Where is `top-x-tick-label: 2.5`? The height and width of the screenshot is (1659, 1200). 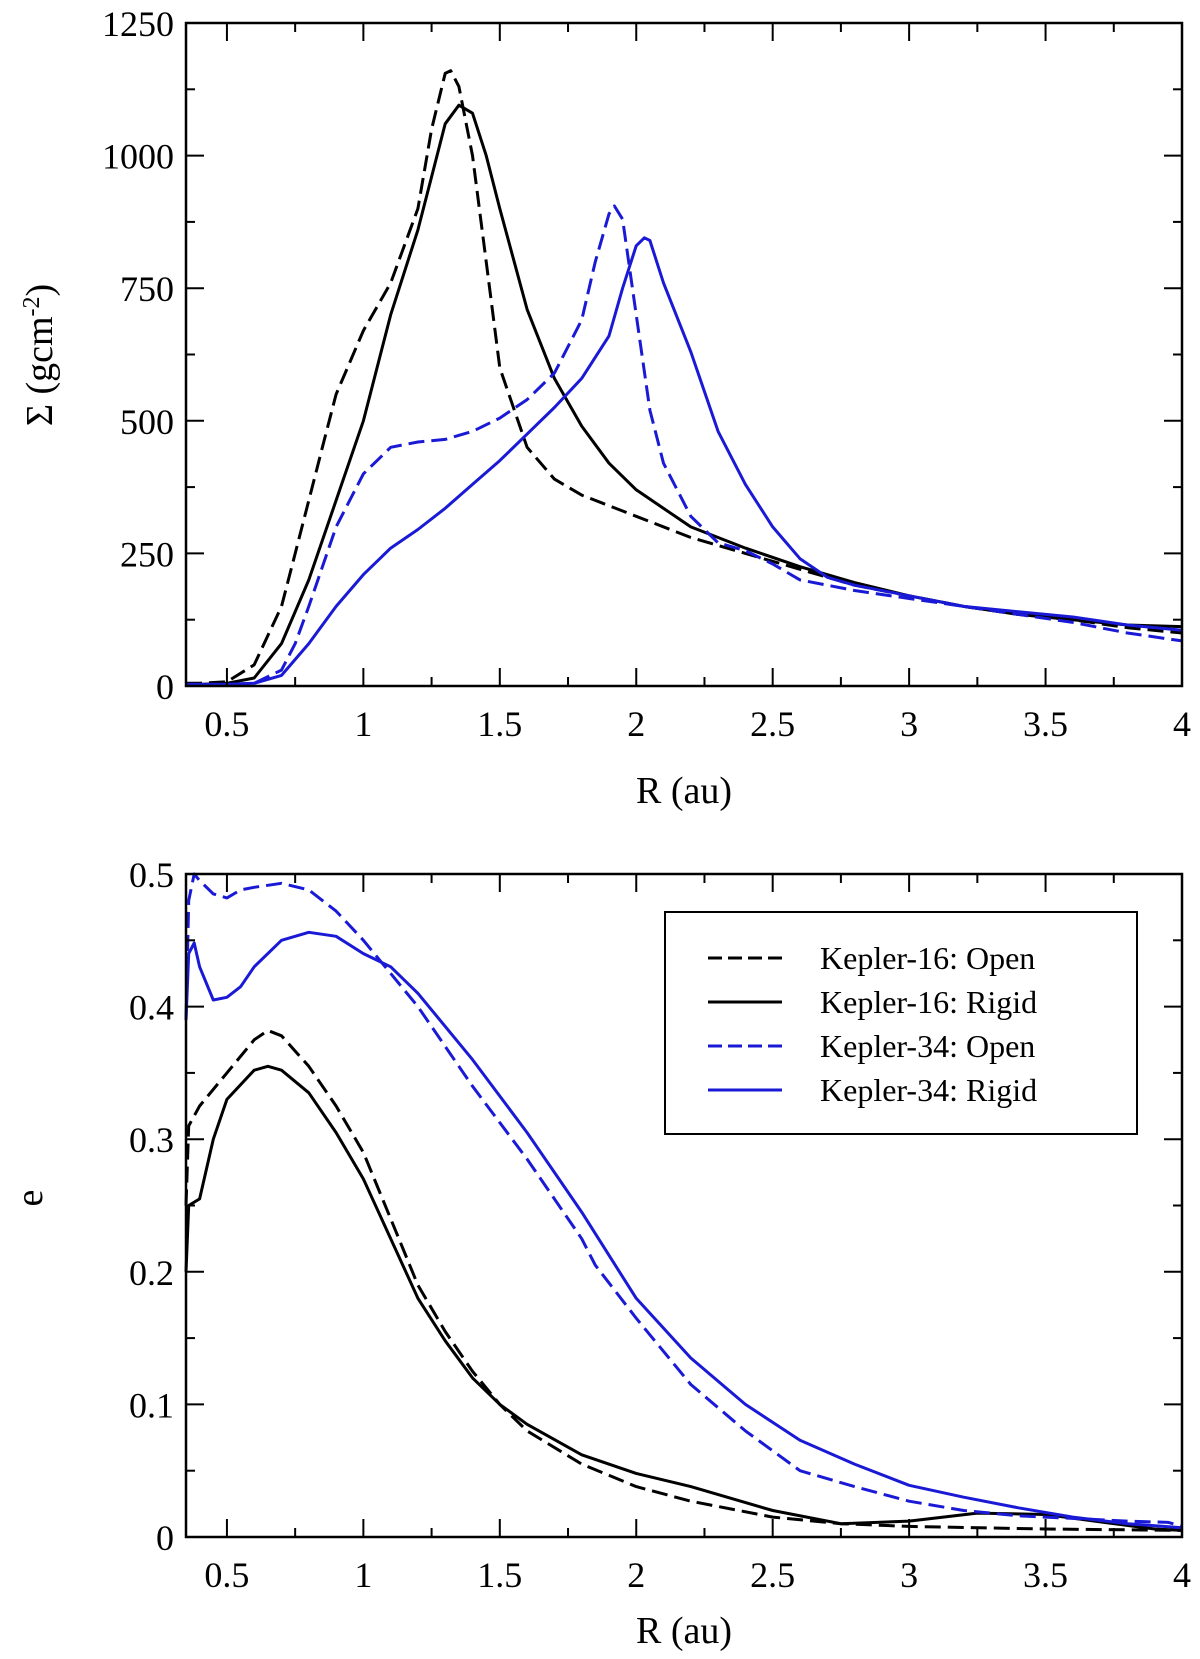 top-x-tick-label: 2.5 is located at coordinates (772, 724).